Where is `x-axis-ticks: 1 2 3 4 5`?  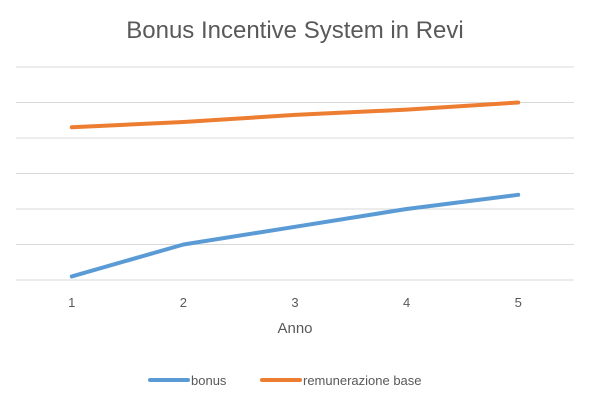 x-axis-ticks: 1 2 3 4 5 is located at coordinates (295, 302).